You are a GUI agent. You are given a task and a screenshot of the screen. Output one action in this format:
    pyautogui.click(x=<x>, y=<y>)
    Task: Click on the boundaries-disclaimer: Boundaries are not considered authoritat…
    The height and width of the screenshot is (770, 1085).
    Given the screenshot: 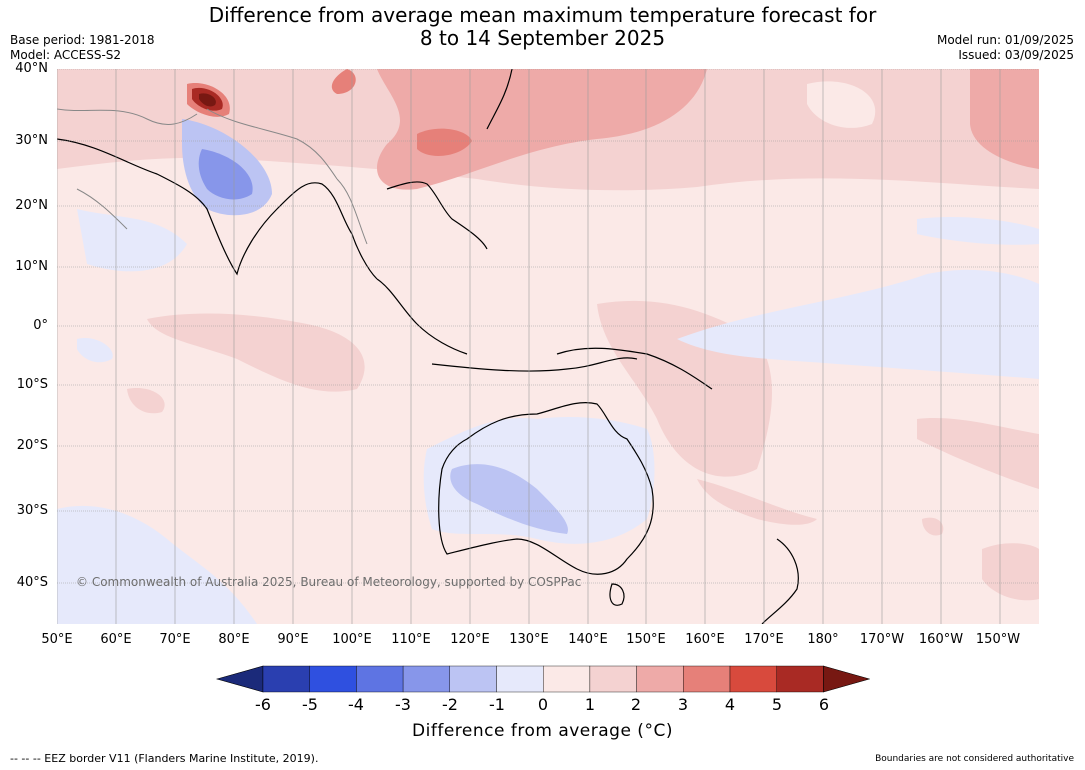 What is the action you would take?
    pyautogui.click(x=974, y=759)
    